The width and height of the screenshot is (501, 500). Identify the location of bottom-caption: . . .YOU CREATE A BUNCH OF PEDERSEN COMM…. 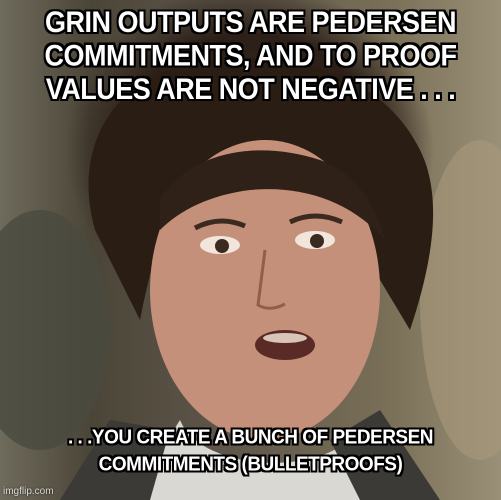
(251, 451).